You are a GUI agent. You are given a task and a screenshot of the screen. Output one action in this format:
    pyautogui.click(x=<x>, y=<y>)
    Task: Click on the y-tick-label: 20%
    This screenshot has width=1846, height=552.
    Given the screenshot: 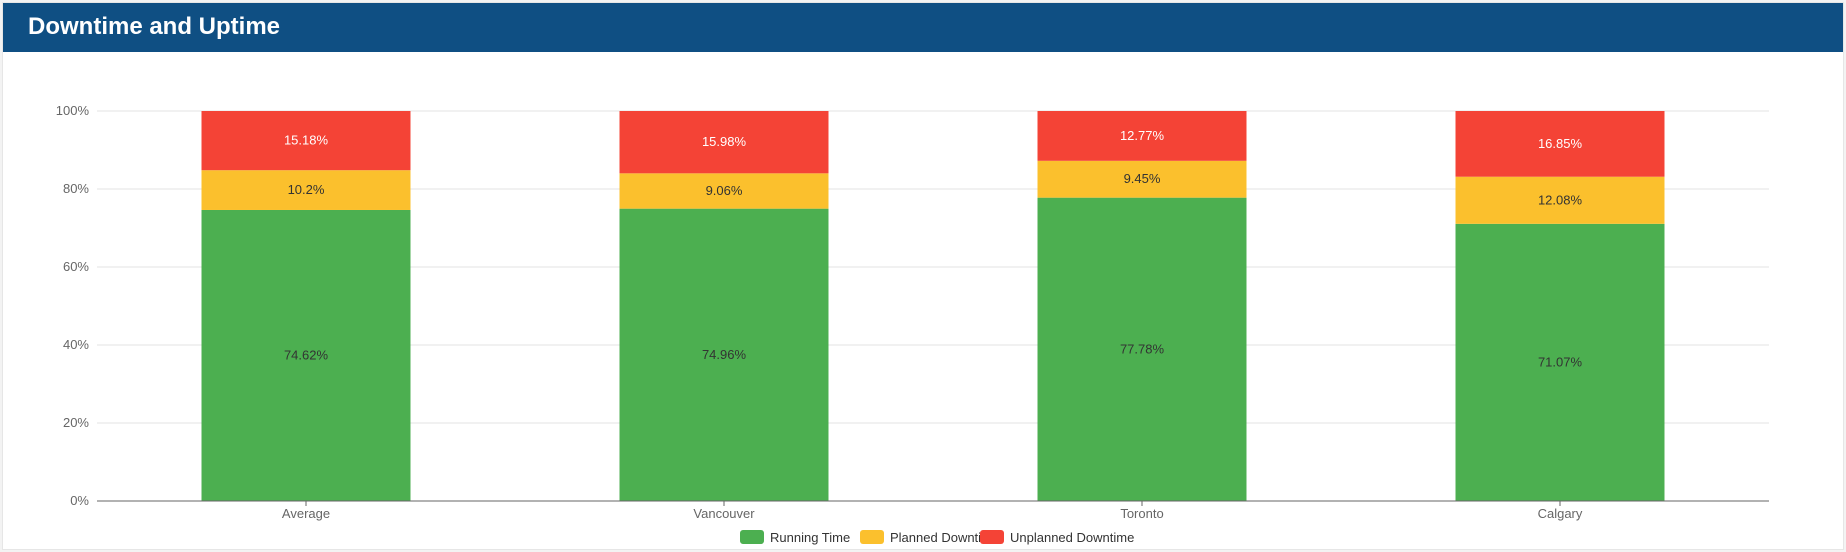 What is the action you would take?
    pyautogui.click(x=76, y=422)
    